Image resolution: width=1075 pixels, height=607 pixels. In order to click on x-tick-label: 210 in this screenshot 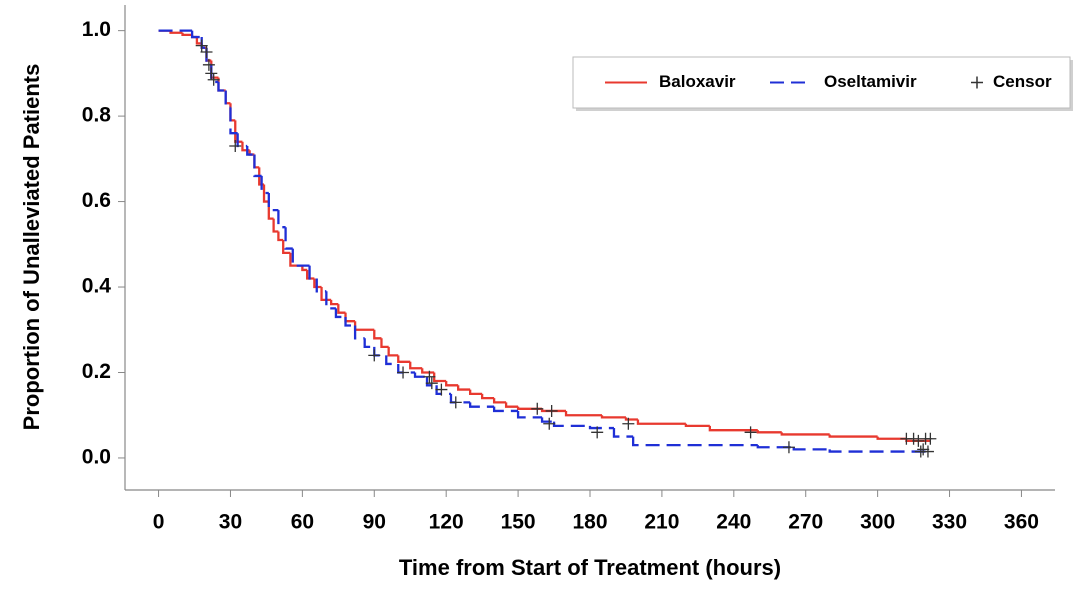, I will do `click(661, 522)`.